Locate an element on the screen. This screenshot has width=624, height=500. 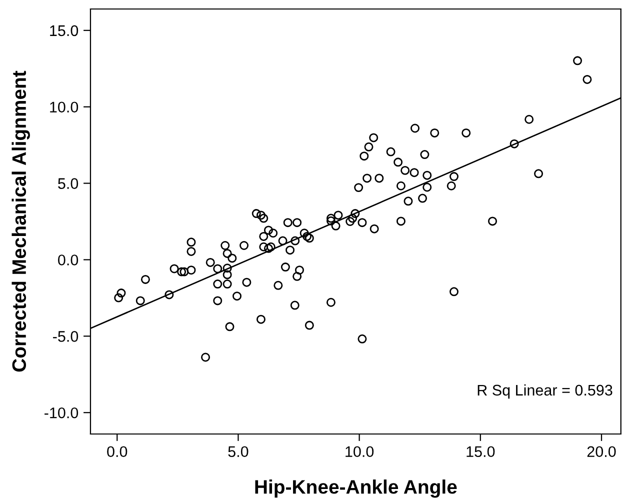
x-tick-label: 0.0 is located at coordinates (117, 452).